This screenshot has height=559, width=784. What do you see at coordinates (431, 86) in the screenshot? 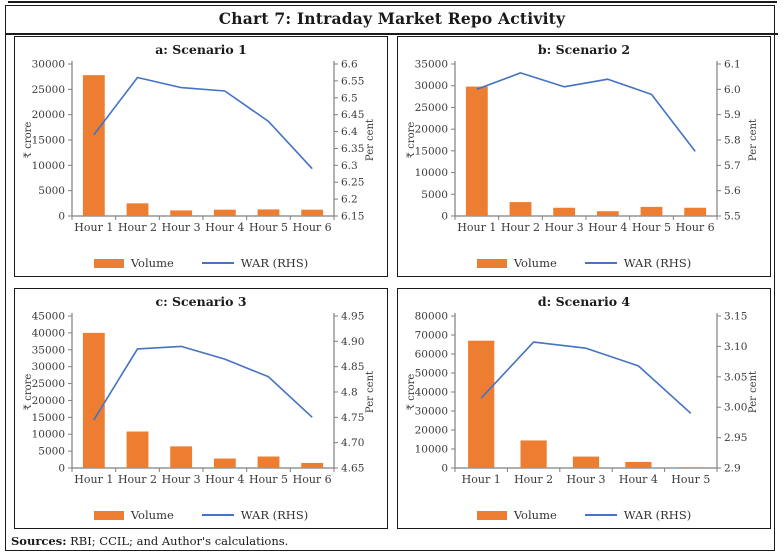
I see `left-axis-tick-label: 30000` at bounding box center [431, 86].